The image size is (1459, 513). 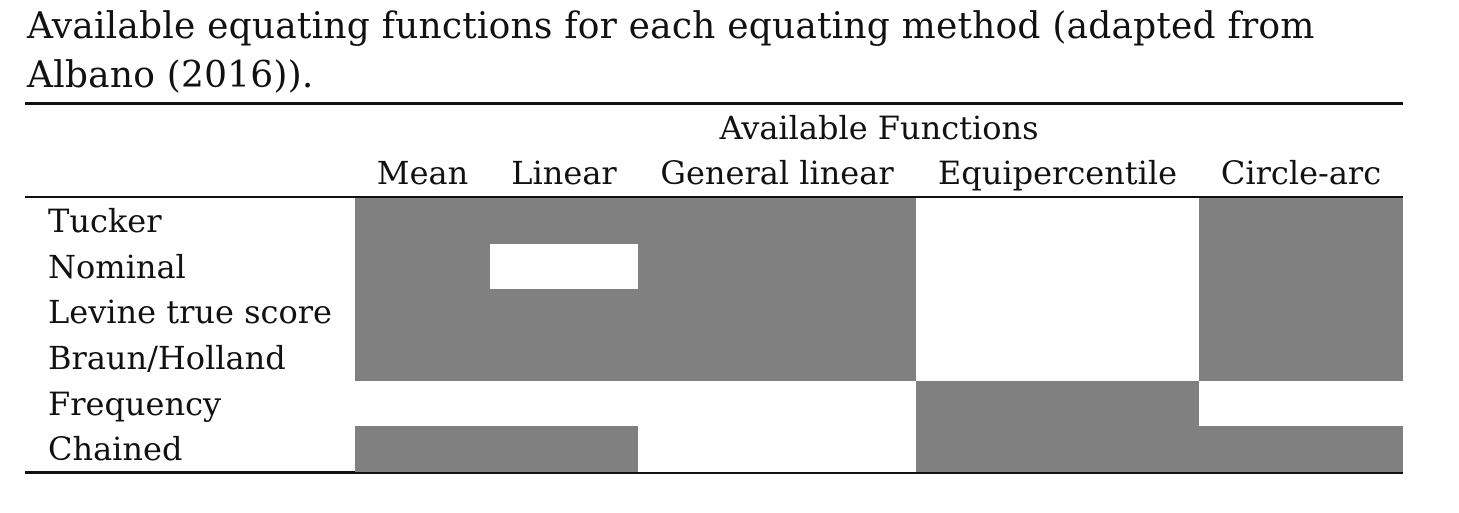 I want to click on table-row: Chained, so click(x=714, y=449).